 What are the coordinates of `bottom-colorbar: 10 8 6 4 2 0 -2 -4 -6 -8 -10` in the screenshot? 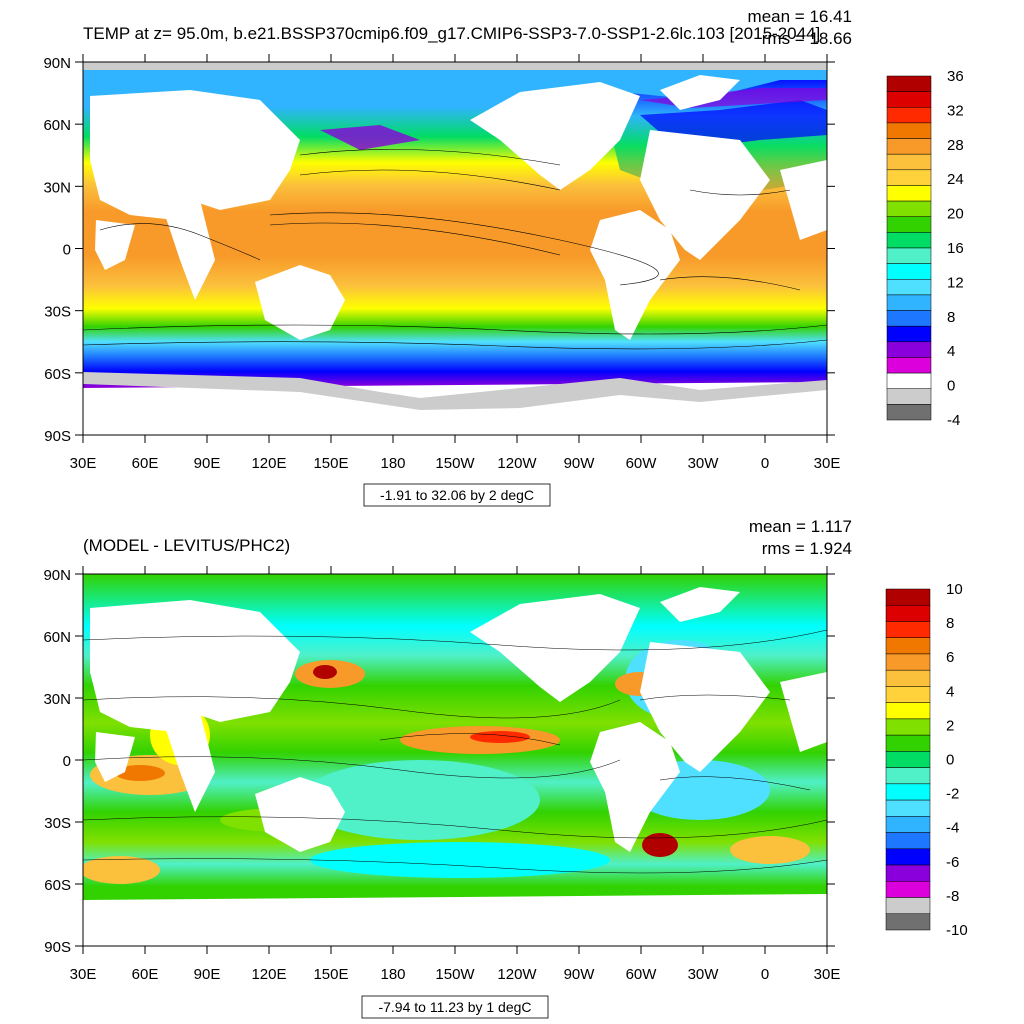 It's located at (926, 760).